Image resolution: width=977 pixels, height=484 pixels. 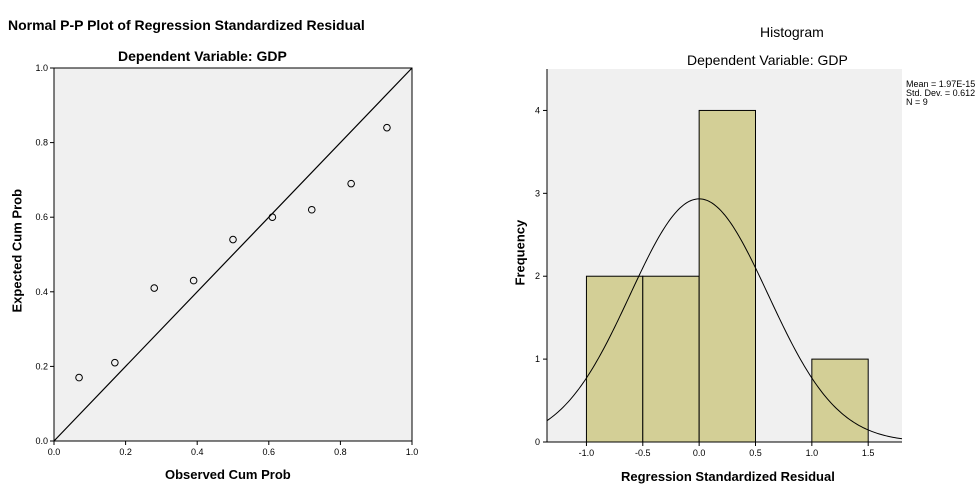 I want to click on histogram-xtick-label: -1.0, so click(x=587, y=453).